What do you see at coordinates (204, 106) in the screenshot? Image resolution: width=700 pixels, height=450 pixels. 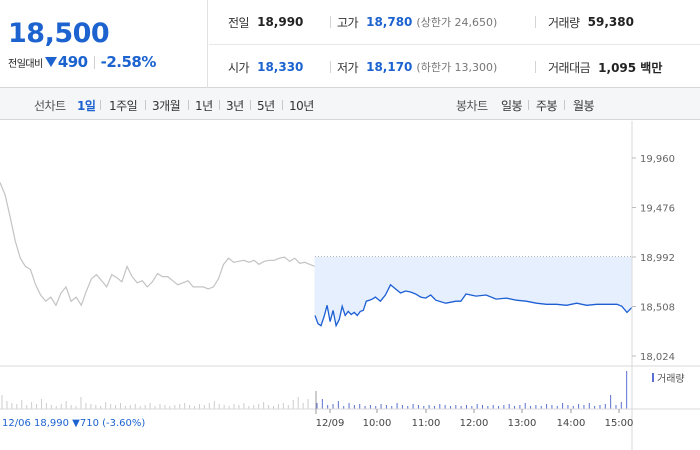 I see `period-1y-tab: 1년` at bounding box center [204, 106].